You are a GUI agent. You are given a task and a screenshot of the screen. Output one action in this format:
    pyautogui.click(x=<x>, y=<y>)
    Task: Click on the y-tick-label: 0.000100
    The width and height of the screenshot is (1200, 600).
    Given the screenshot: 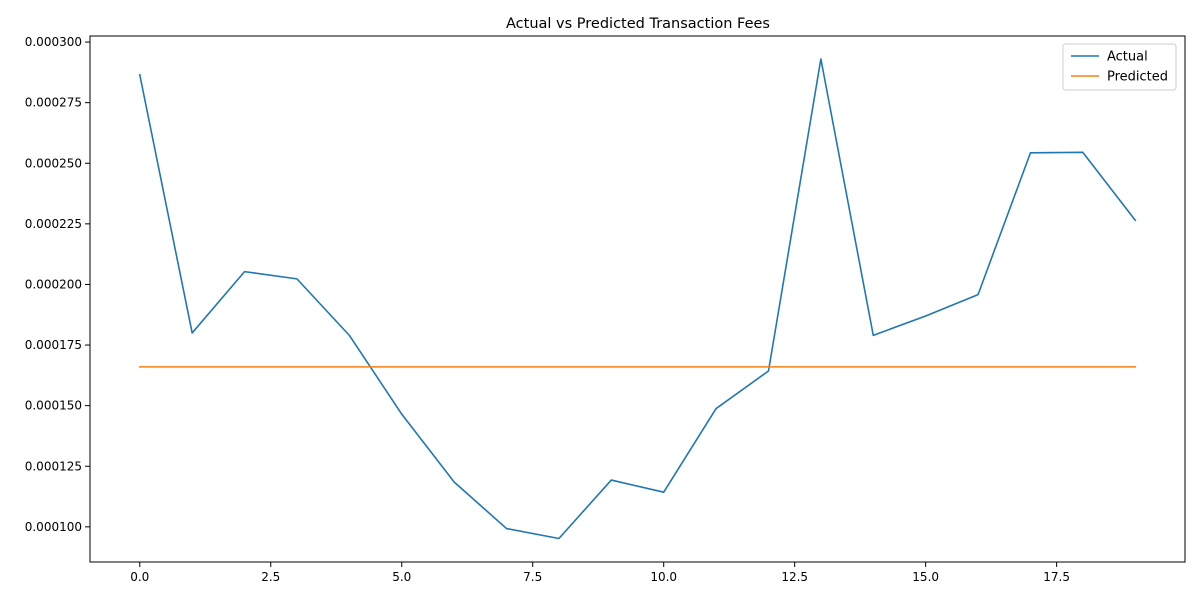 What is the action you would take?
    pyautogui.click(x=53, y=527)
    